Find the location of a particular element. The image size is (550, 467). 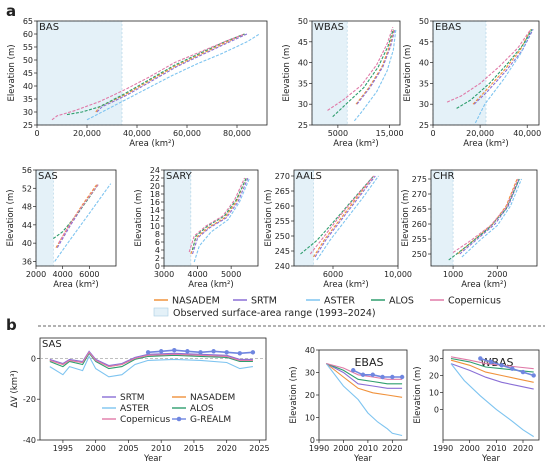

y-tick-label: 265 is located at coordinates (282, 191).